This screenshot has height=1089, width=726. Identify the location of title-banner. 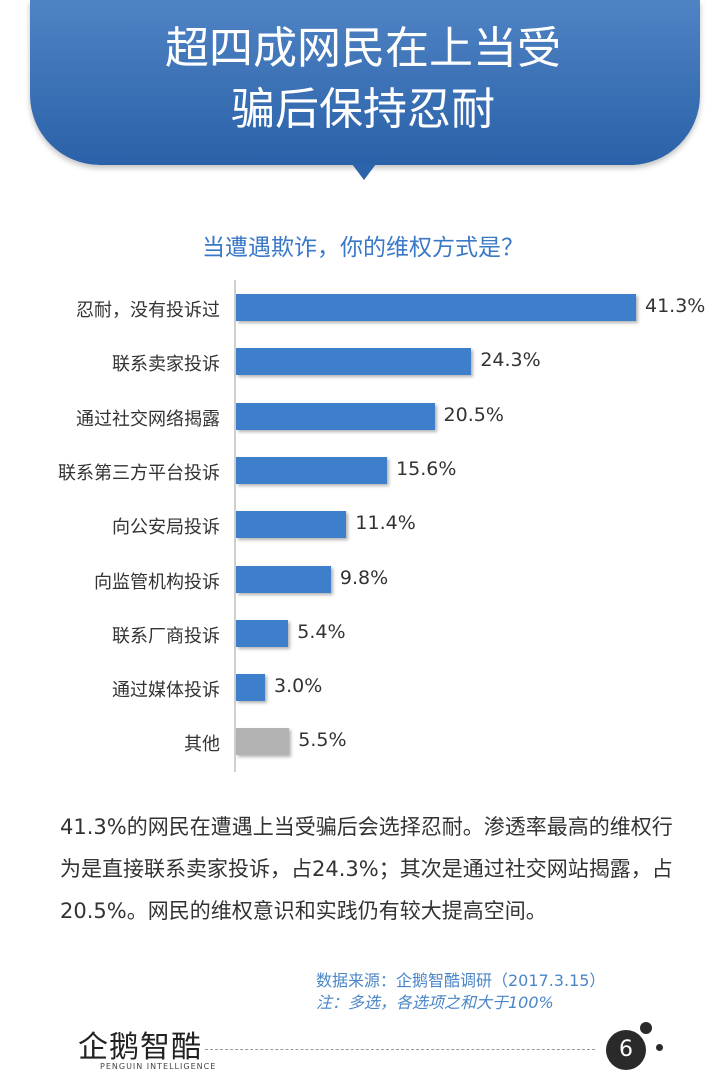
(365, 82).